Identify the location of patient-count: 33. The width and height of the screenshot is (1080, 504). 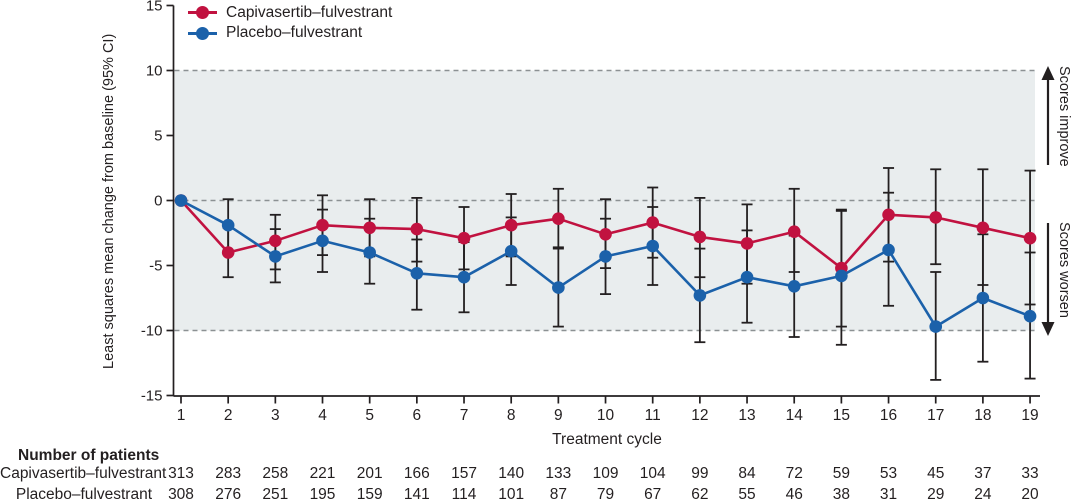
(1030, 473).